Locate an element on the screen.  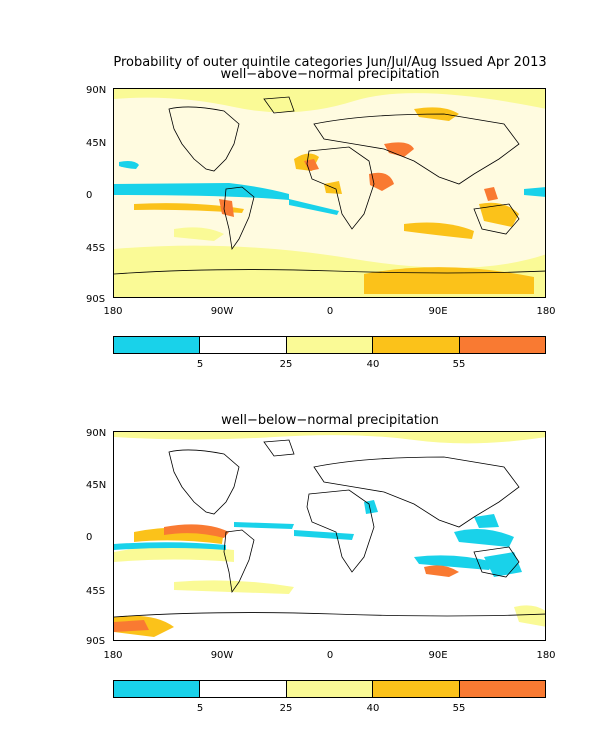
bottom-lon-label-90w: 90W is located at coordinates (222, 655).